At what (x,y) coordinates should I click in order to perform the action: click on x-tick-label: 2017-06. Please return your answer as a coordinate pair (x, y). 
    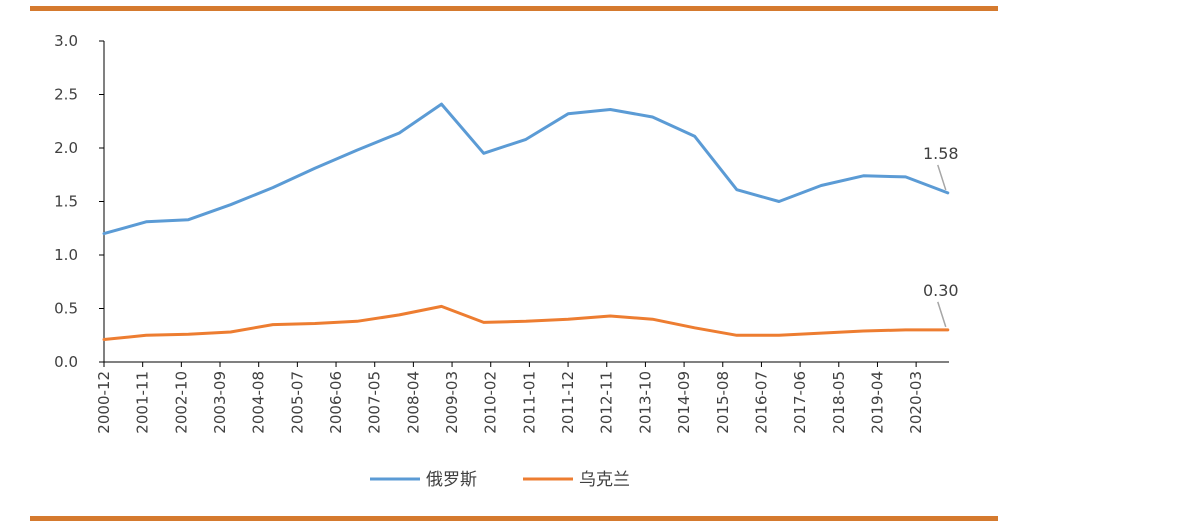
    Looking at the image, I should click on (800, 402).